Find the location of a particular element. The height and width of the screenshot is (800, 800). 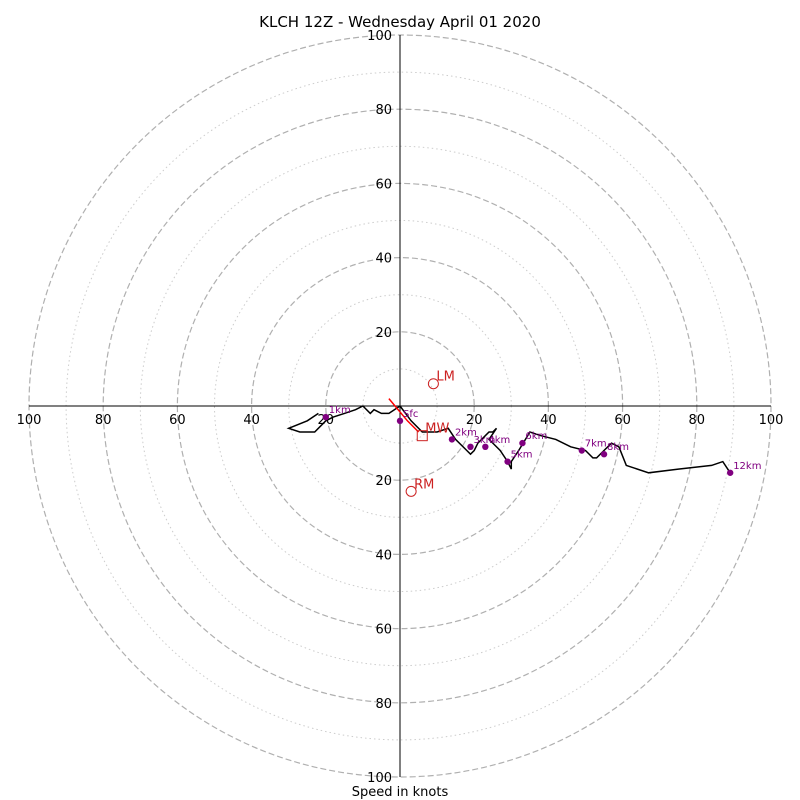

height-marker-6km is located at coordinates (522, 443).